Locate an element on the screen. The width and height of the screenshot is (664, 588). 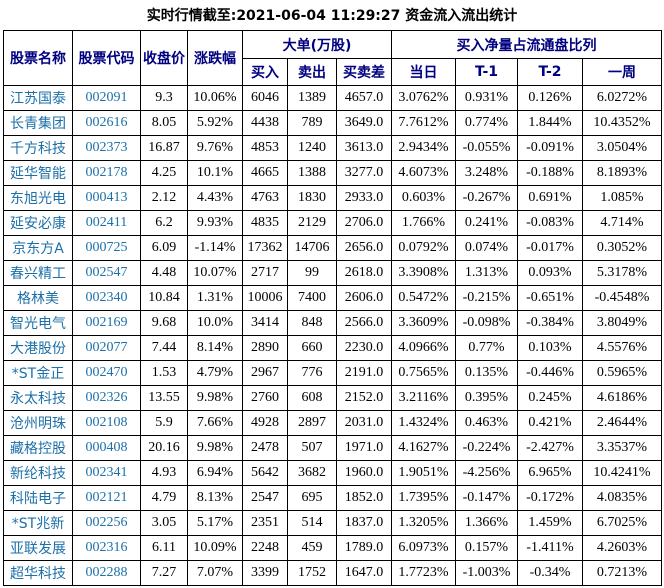
cell-sell: 608 is located at coordinates (312, 398).